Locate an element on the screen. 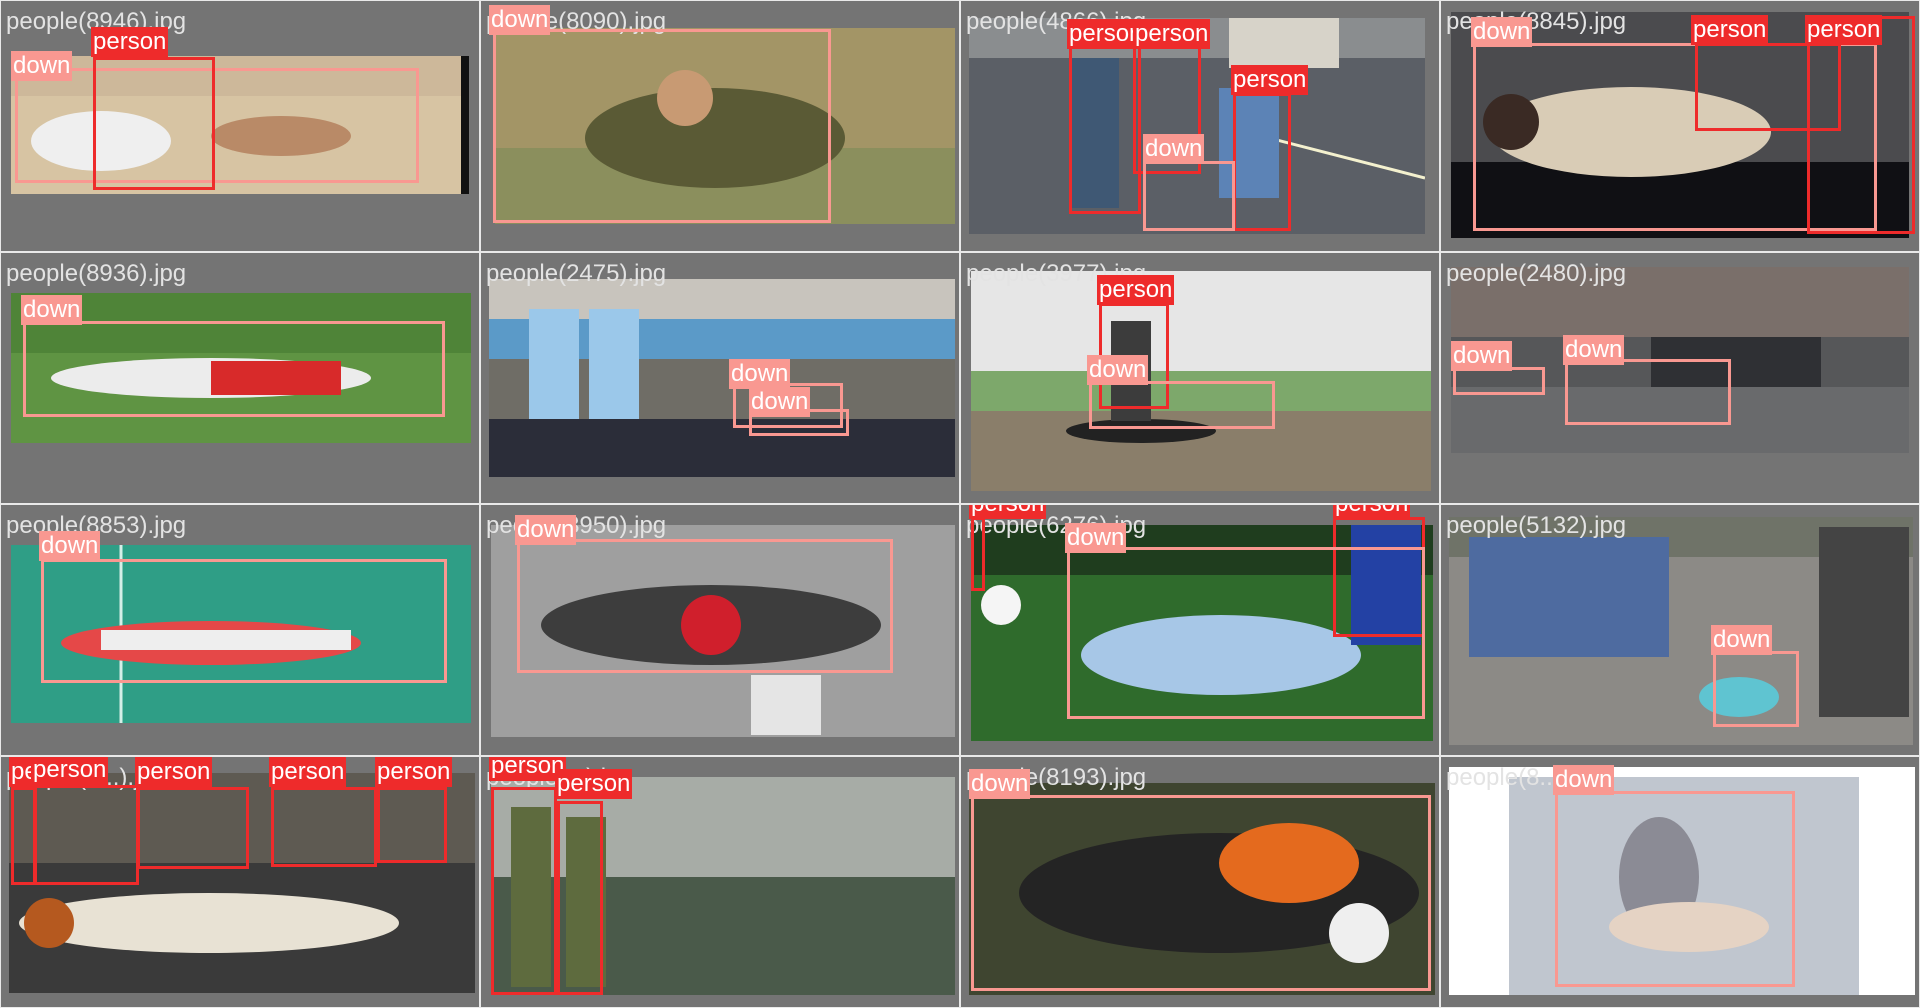  image-cell: people(8...).jpg down is located at coordinates (1680, 882).